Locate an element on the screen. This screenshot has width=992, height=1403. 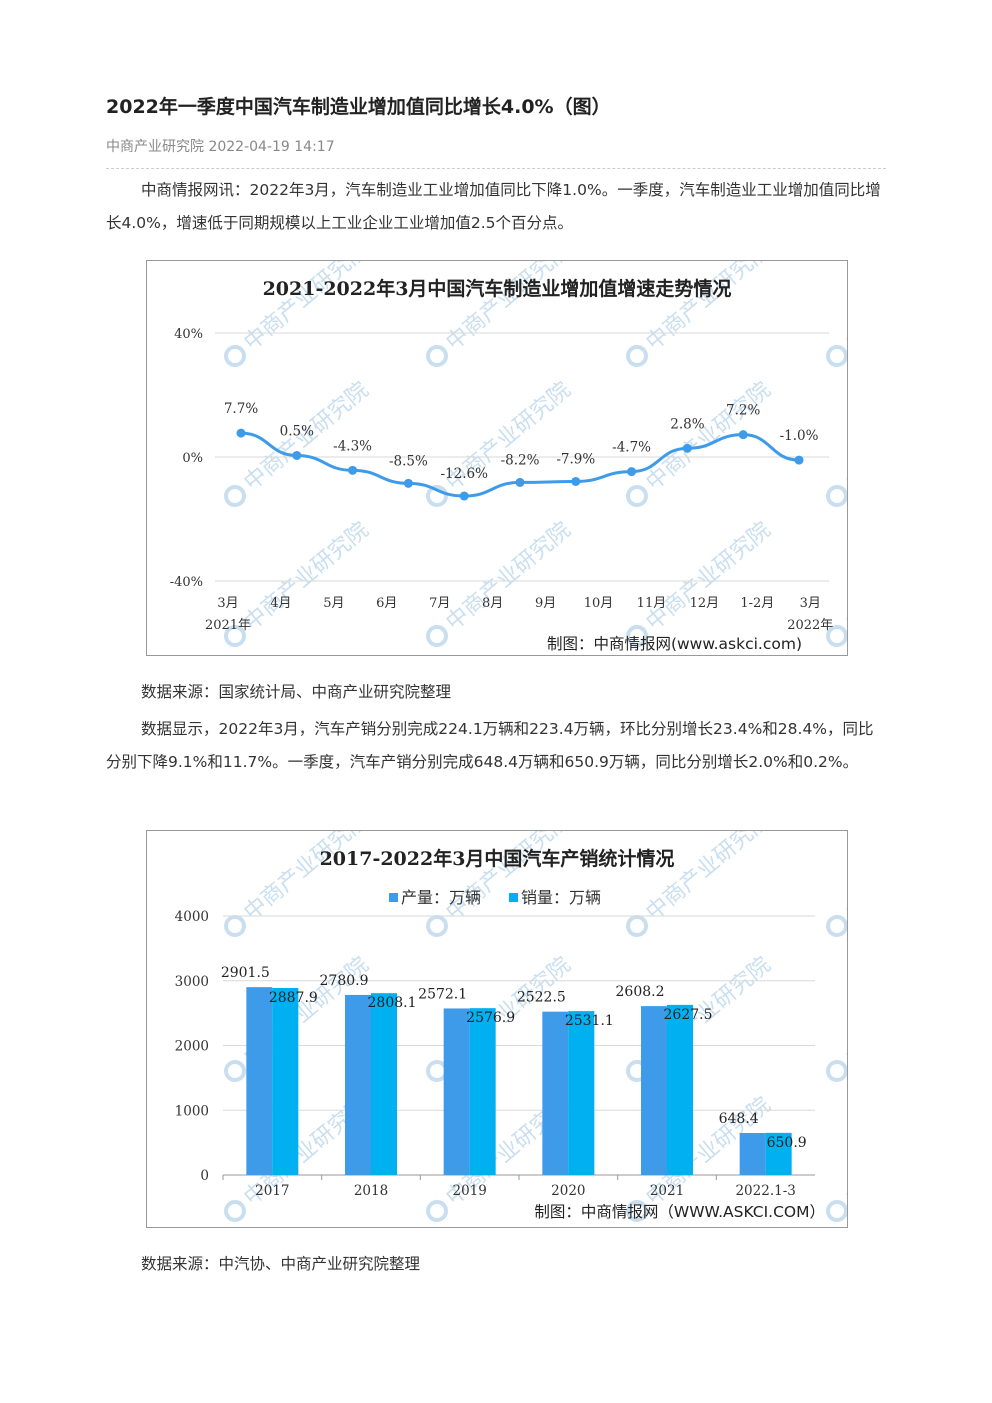
data-label: -8.2% is located at coordinates (520, 460).